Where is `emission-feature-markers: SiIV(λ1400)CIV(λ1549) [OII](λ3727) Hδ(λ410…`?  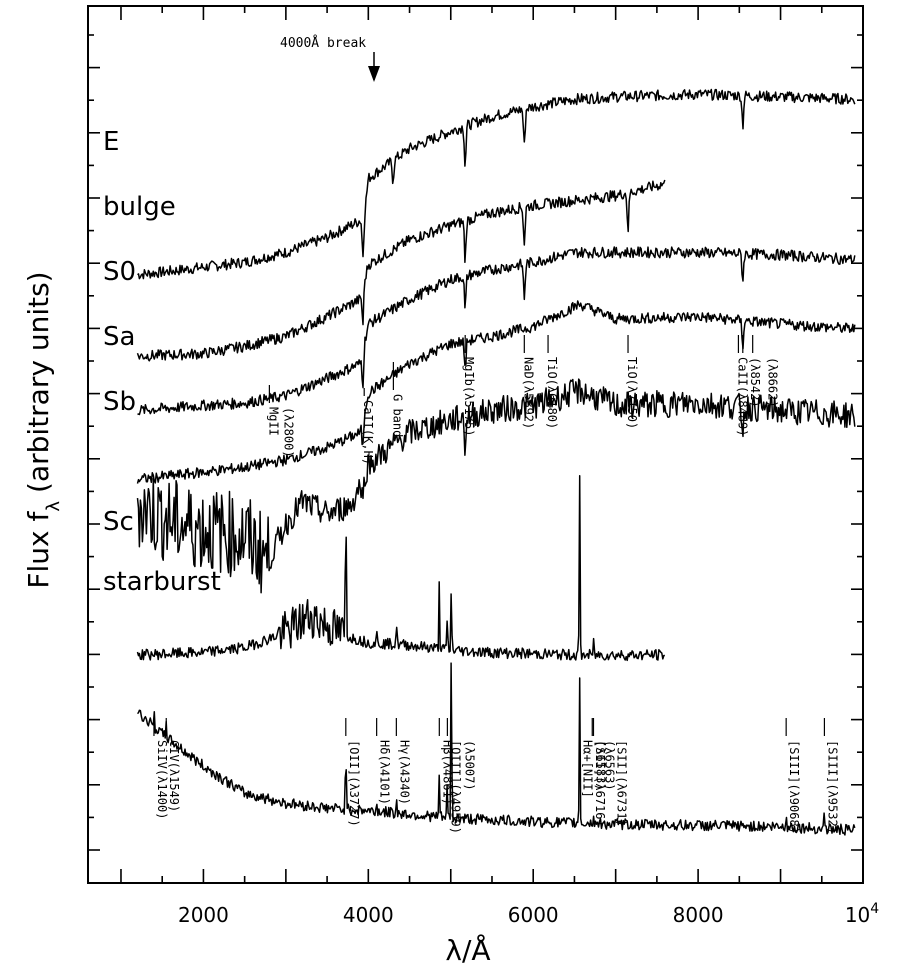
emission-feature-markers: SiIV(λ1400)CIV(λ1549) [OII](λ3727) Hδ(λ410… is located at coordinates (496, 776).